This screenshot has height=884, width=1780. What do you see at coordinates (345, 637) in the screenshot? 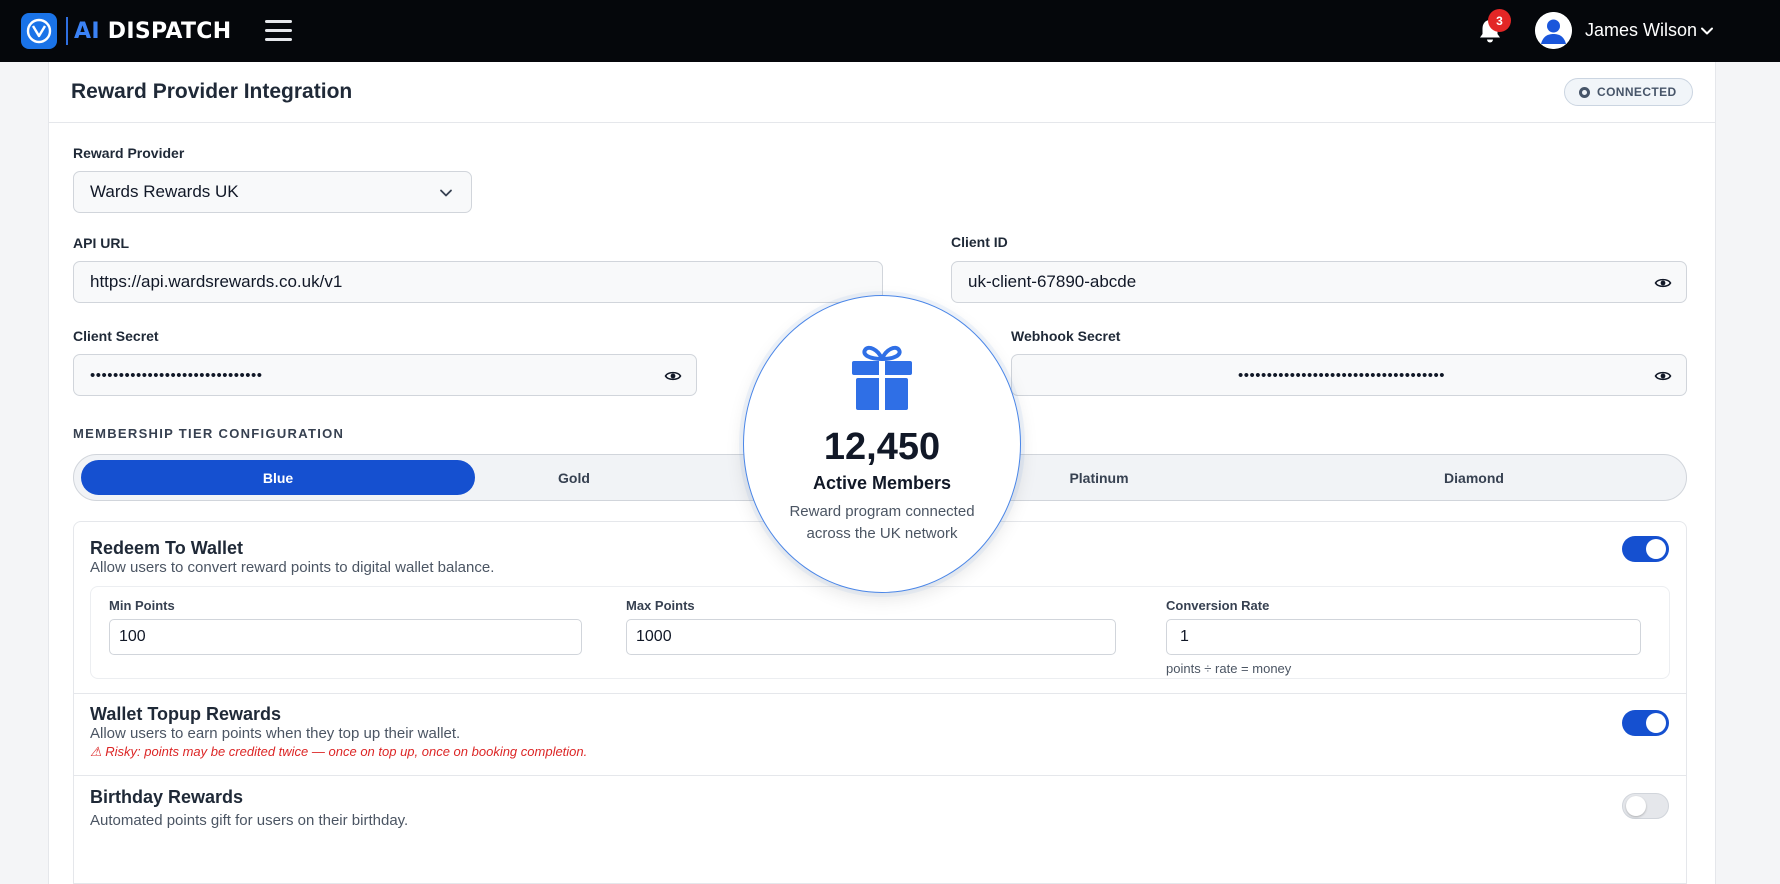
I see `min-points-input: 100` at bounding box center [345, 637].